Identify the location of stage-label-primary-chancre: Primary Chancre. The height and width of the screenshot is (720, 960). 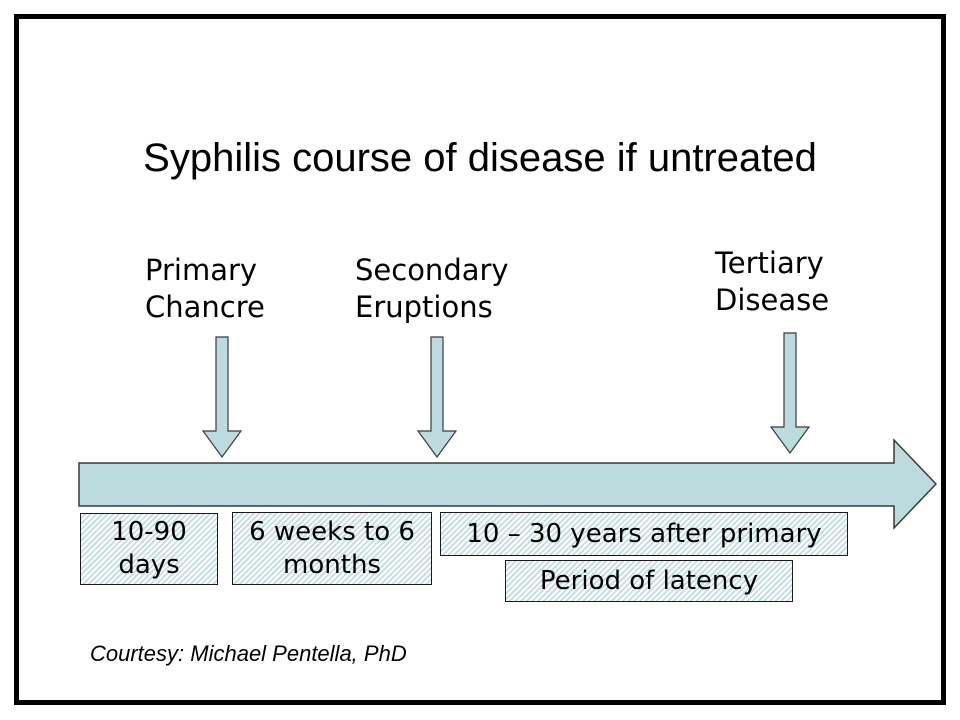
(205, 288).